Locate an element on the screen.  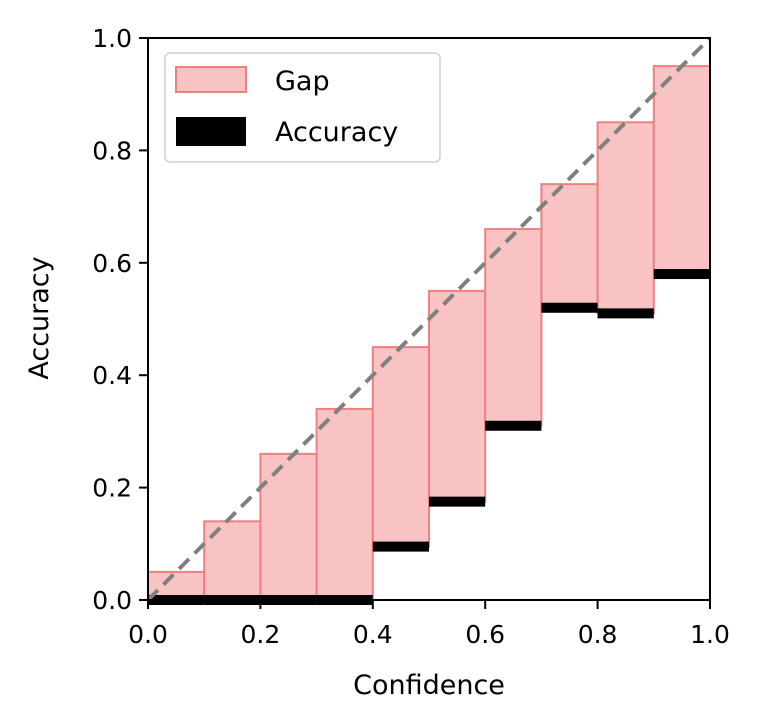
x-tick-label: 0.8 is located at coordinates (598, 634).